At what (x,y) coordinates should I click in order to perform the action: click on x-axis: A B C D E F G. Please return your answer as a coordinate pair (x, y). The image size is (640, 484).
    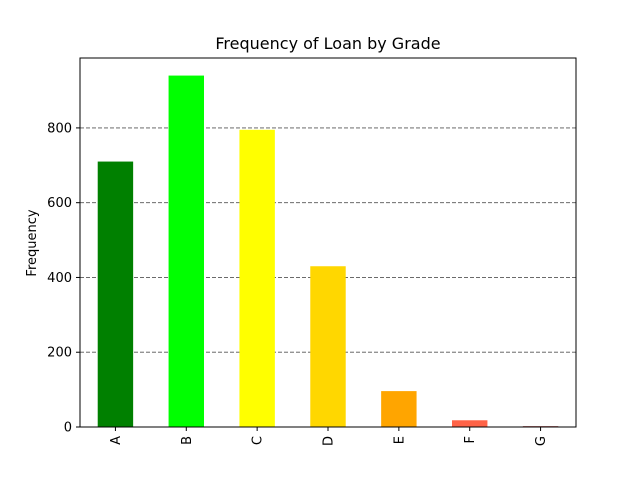
    Looking at the image, I should click on (329, 436).